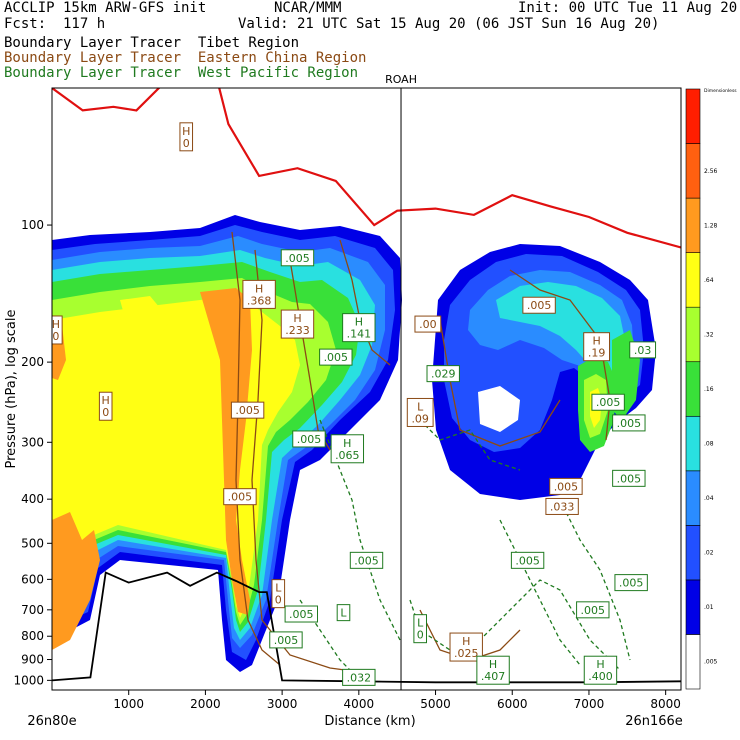 This screenshot has height=740, width=740. Describe the element at coordinates (297, 330) in the screenshot. I see `contour-label-text: .233` at that location.